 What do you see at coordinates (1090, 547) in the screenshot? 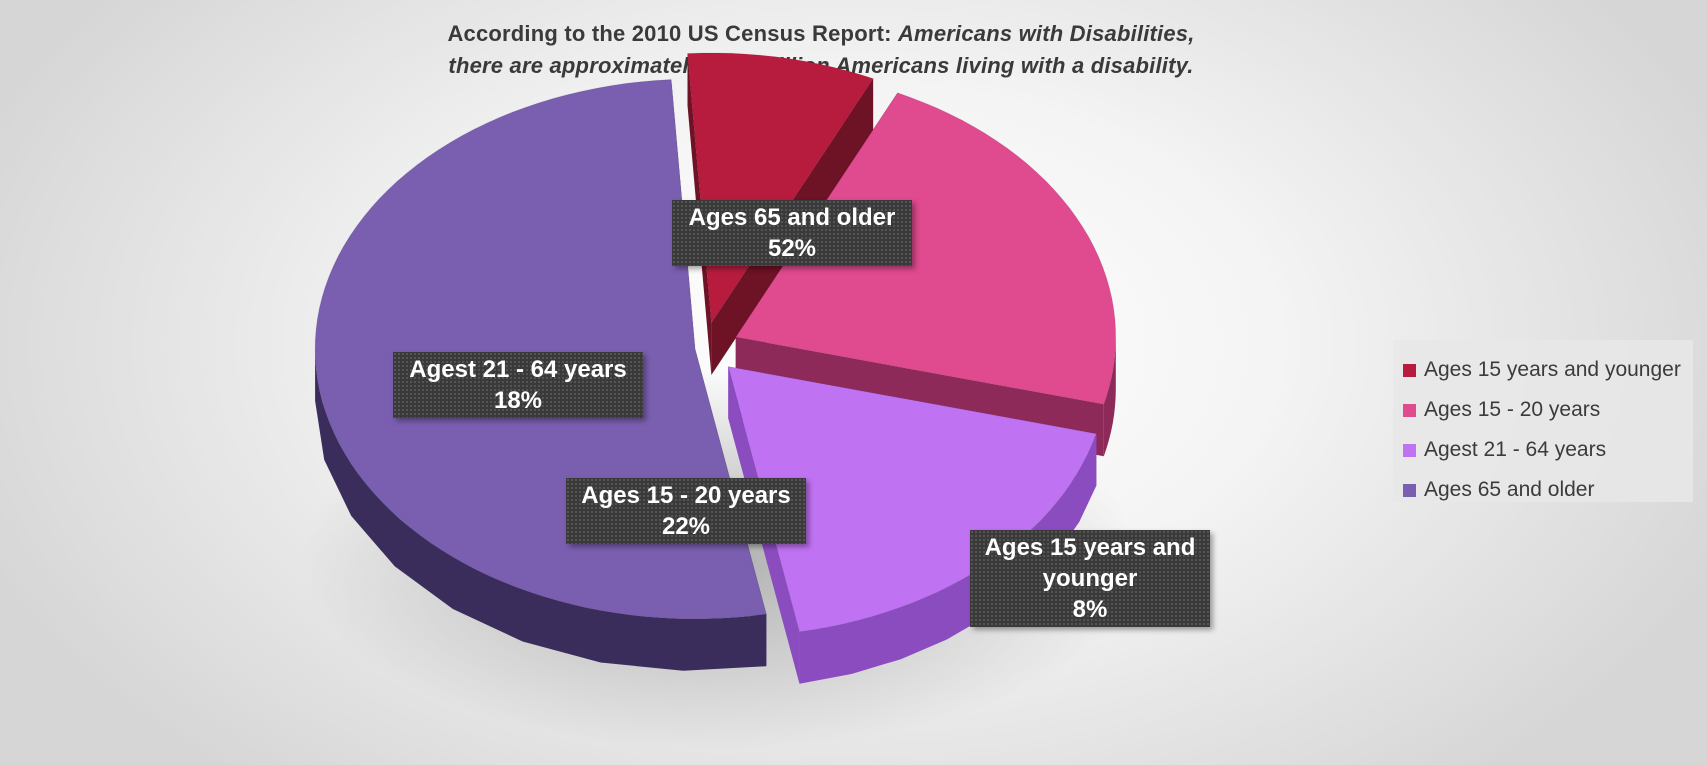
I see `data-label-name: Ages 15 years and` at bounding box center [1090, 547].